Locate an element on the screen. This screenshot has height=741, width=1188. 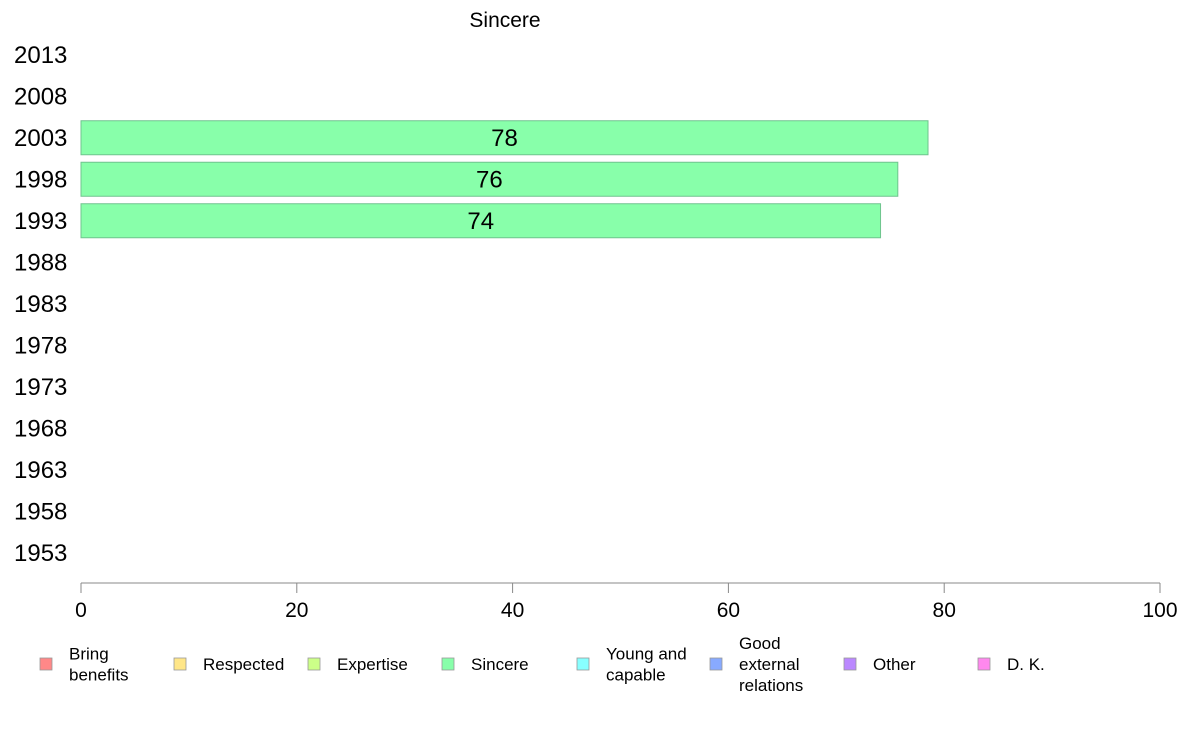
legend-label: Young and capable is located at coordinates (646, 665).